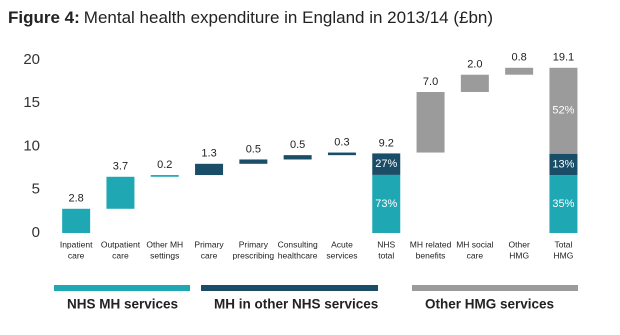 The height and width of the screenshot is (335, 620). What do you see at coordinates (36, 189) in the screenshot?
I see `y-tick-label: 5` at bounding box center [36, 189].